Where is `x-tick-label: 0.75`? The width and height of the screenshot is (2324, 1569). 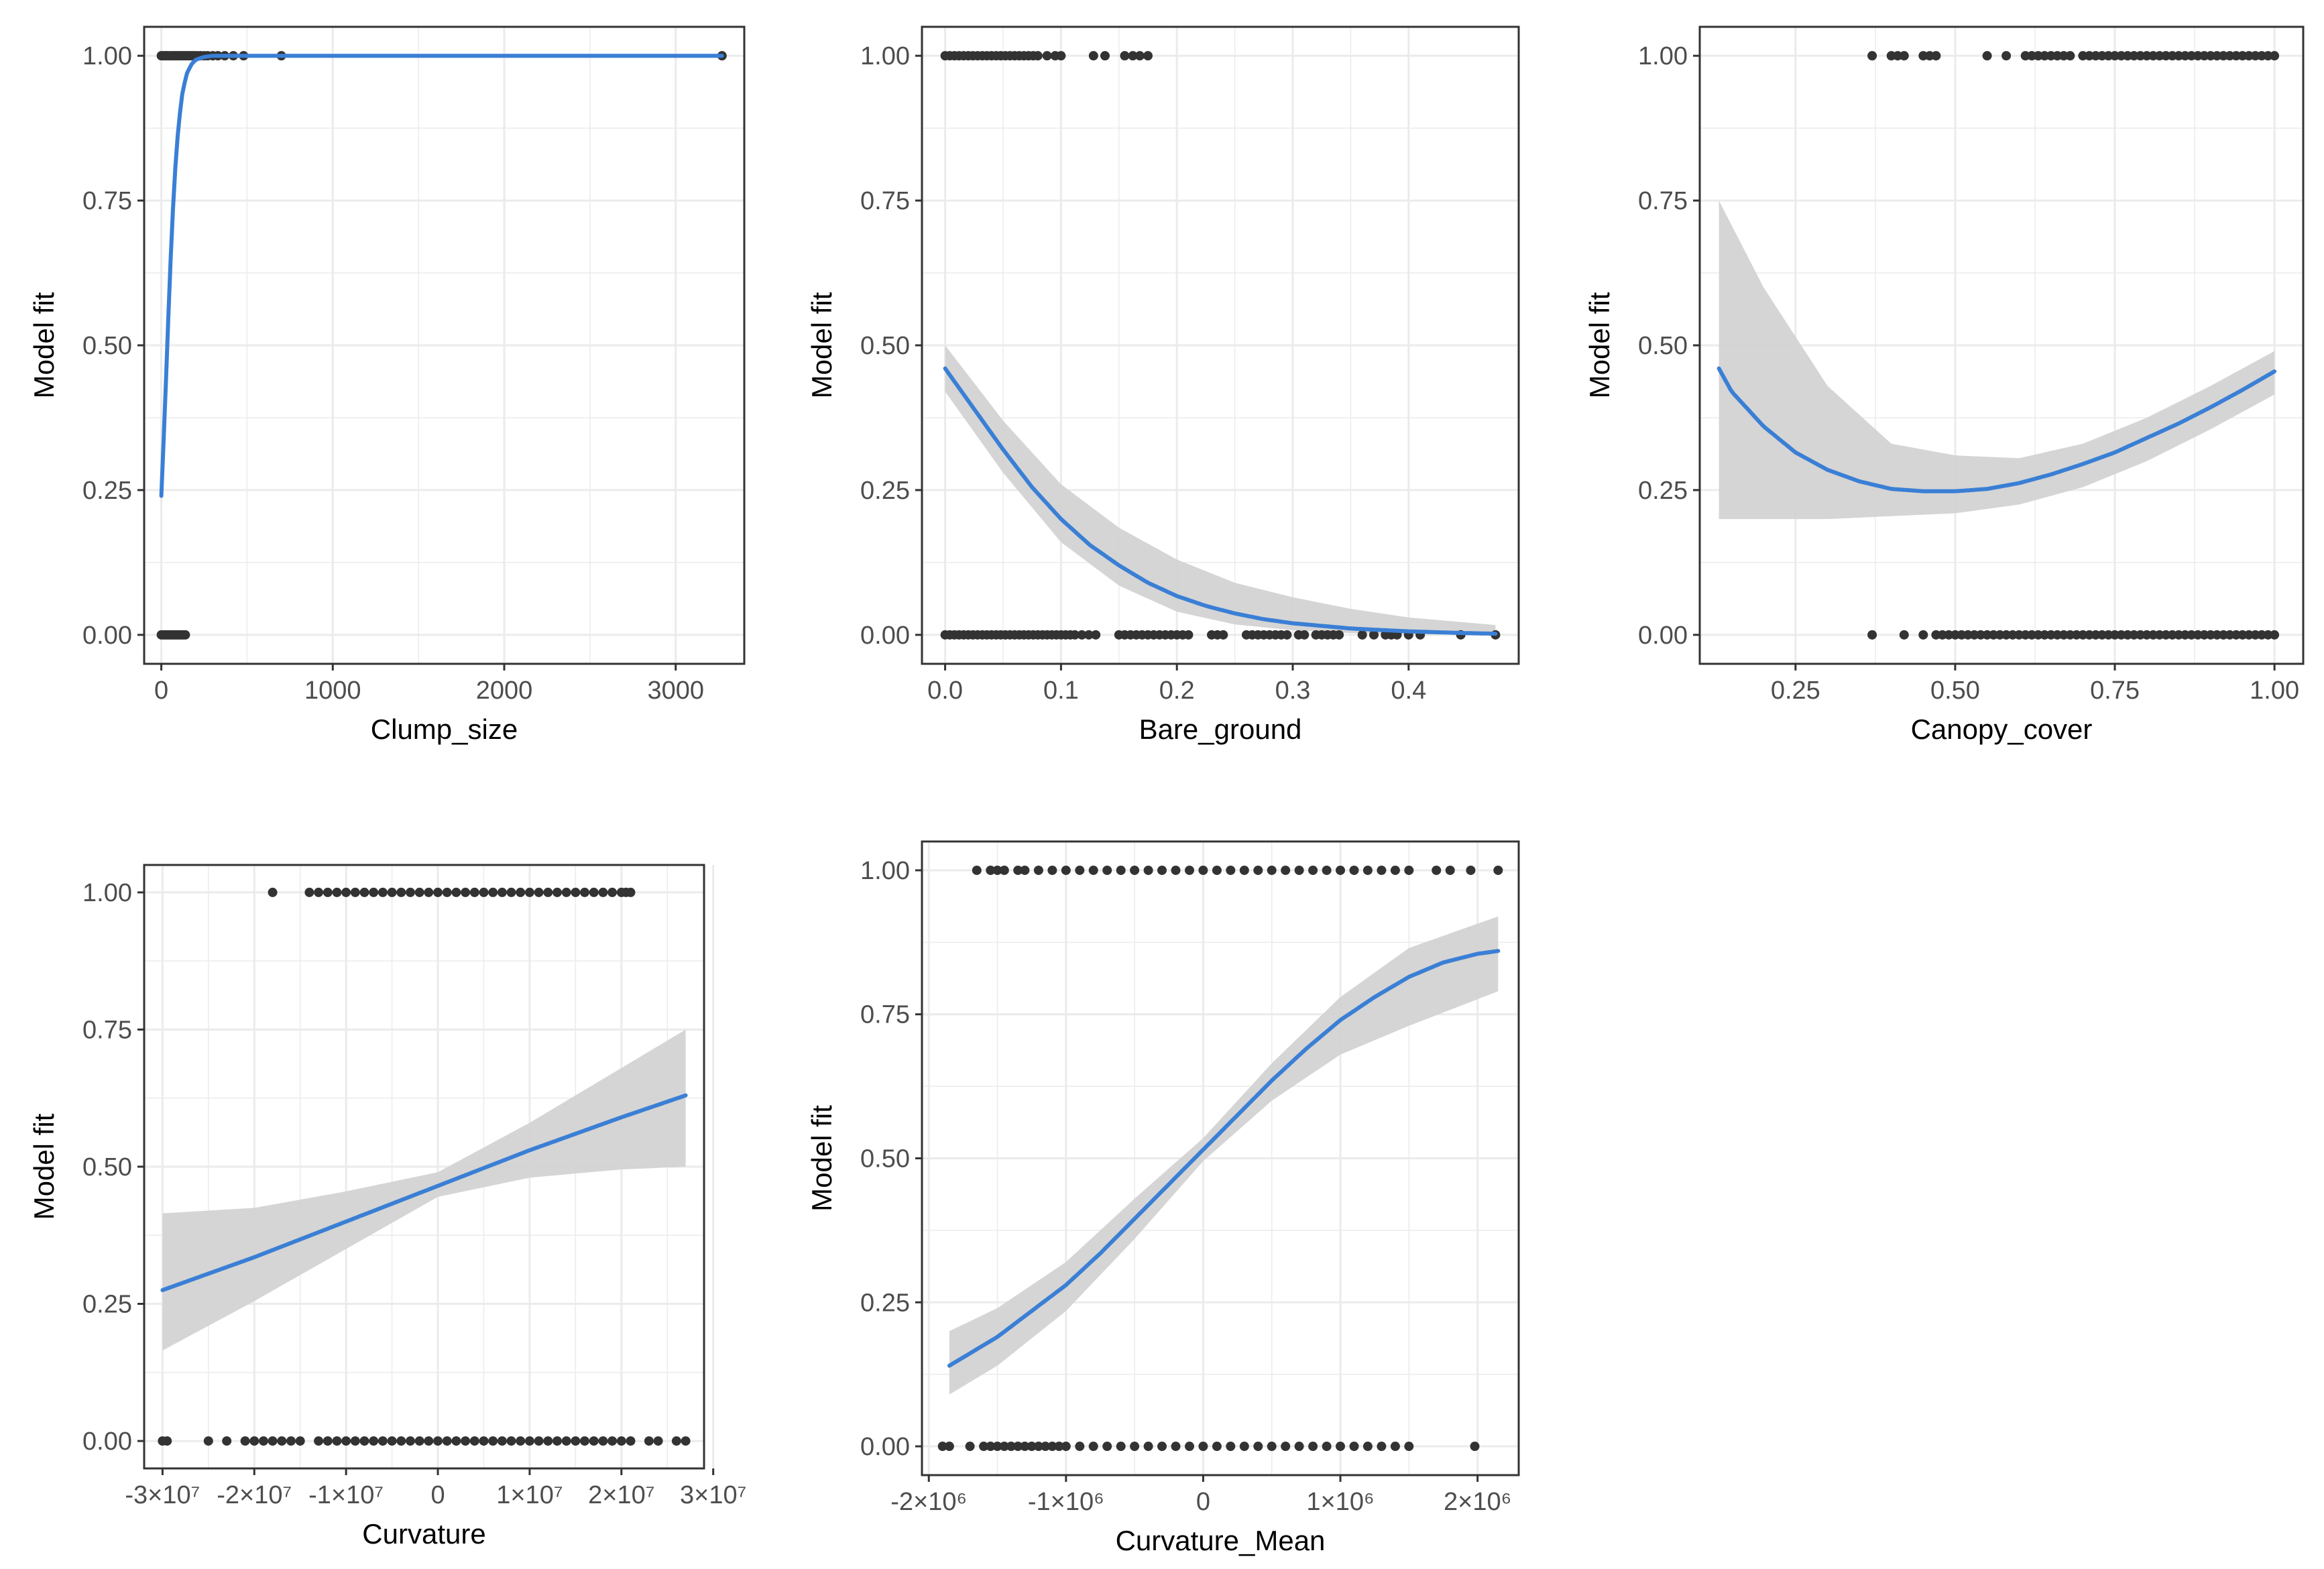 x-tick-label: 0.75 is located at coordinates (2115, 691).